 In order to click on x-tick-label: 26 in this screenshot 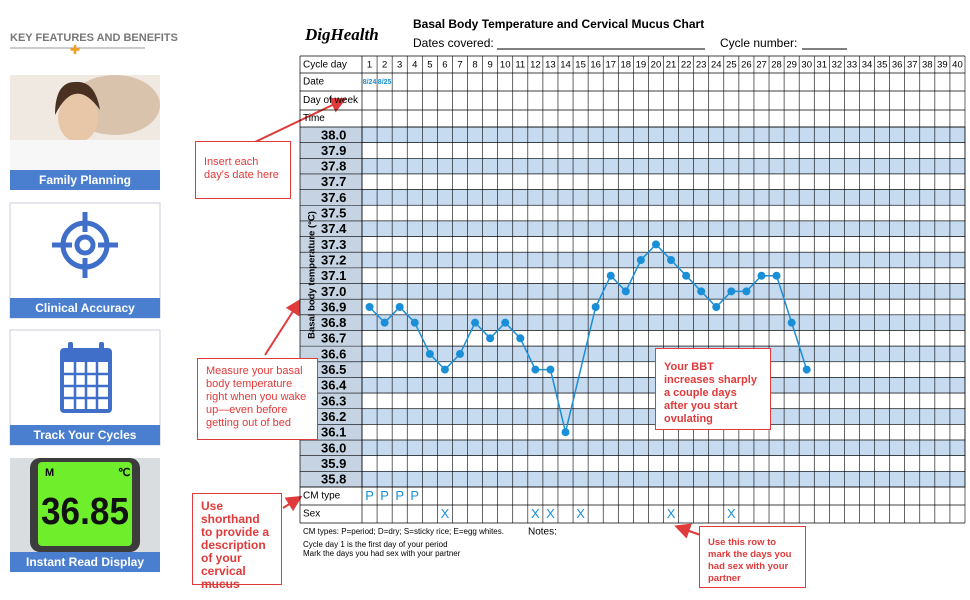, I will do `click(746, 65)`.